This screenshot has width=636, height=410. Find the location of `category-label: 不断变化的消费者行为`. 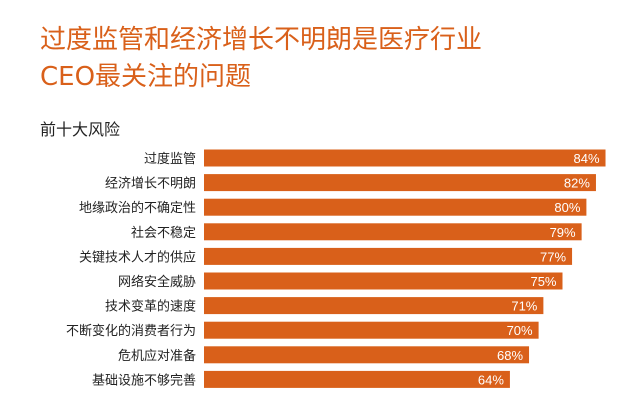

category-label: 不断变化的消费者行为 is located at coordinates (131, 331).